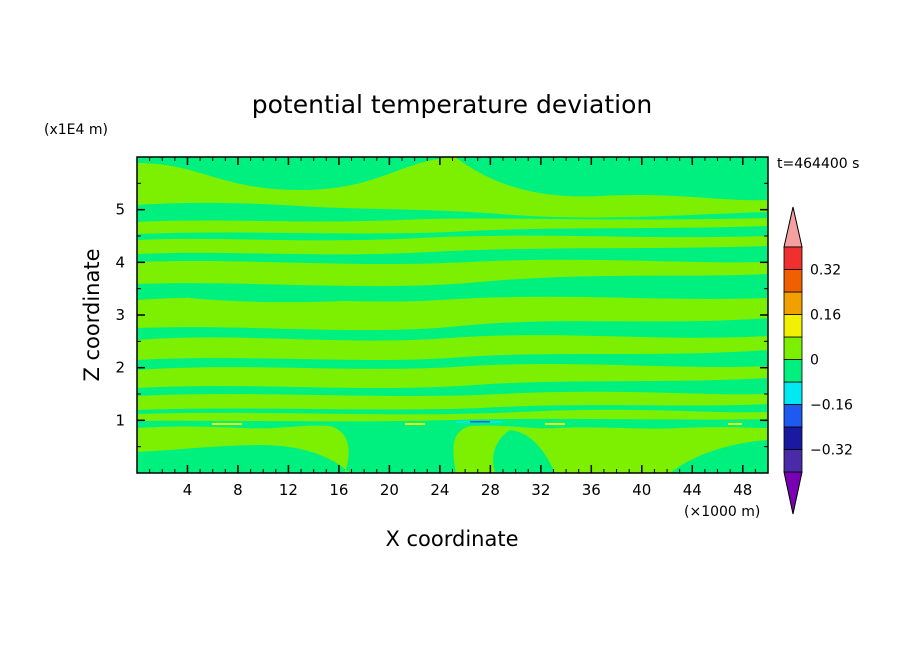  What do you see at coordinates (238, 490) in the screenshot?
I see `x-tick-label: 8` at bounding box center [238, 490].